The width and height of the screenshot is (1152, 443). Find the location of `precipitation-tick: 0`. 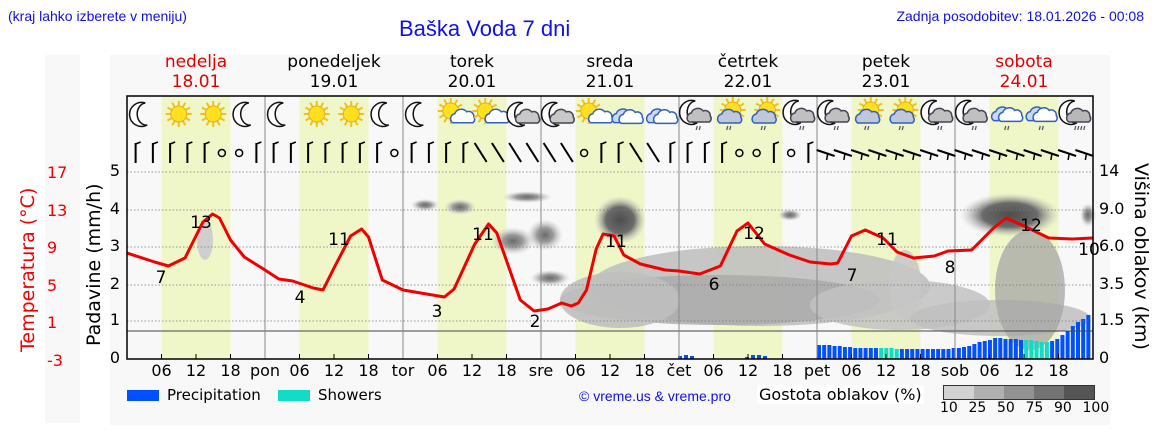

precipitation-tick: 0 is located at coordinates (114, 357).